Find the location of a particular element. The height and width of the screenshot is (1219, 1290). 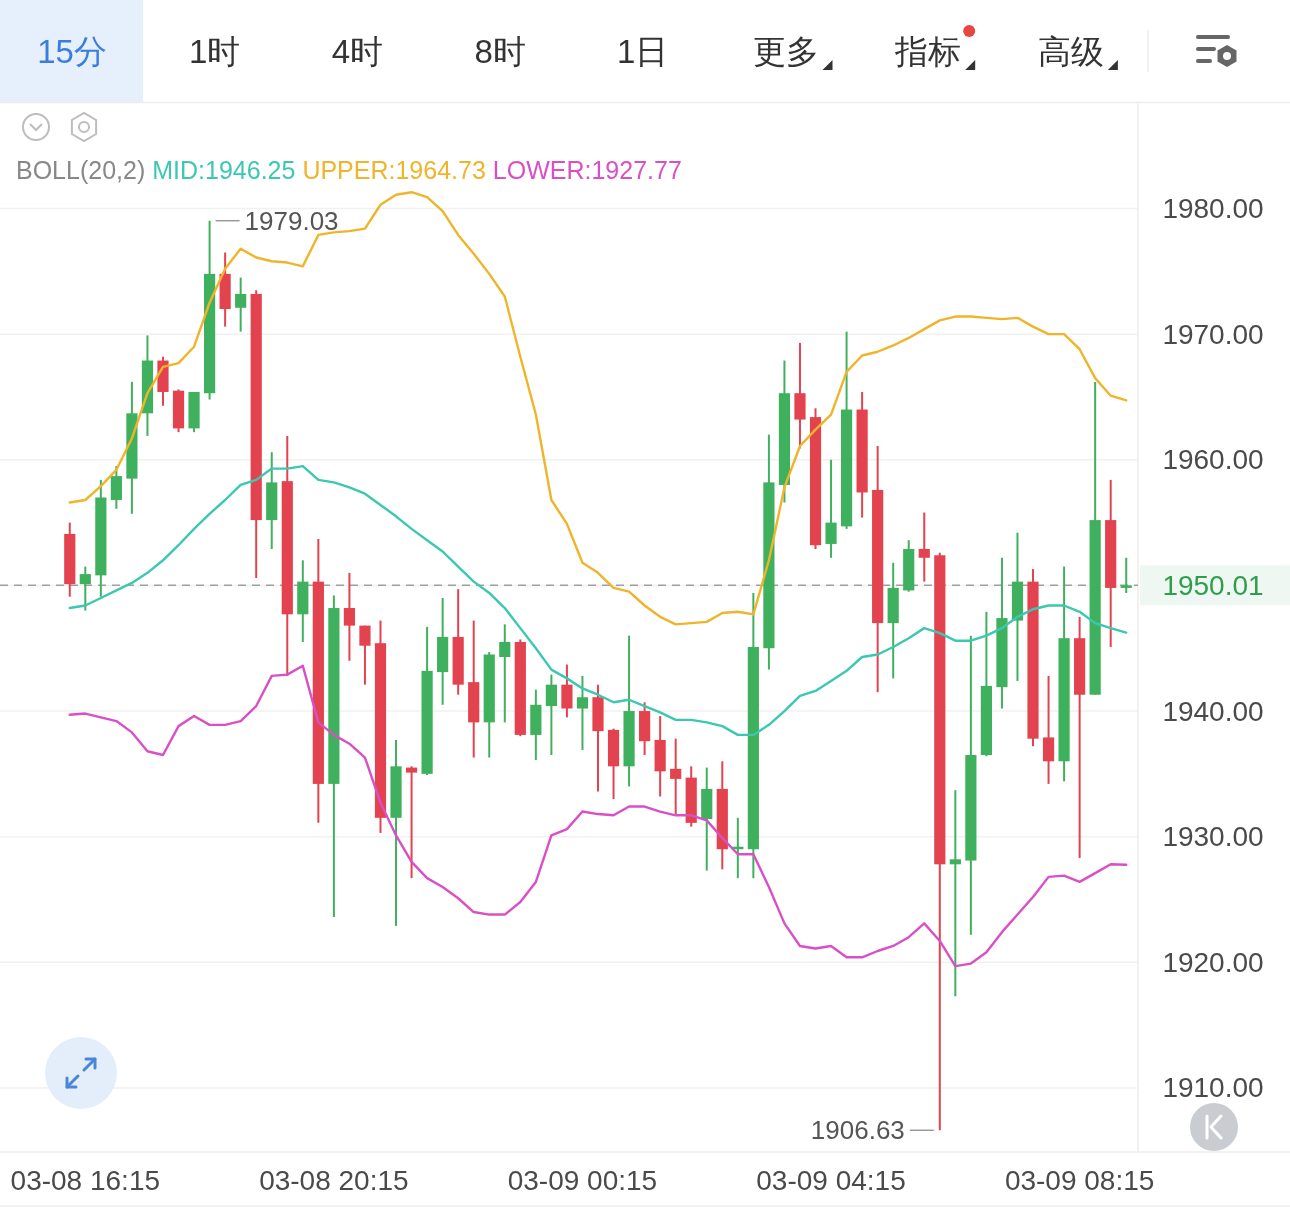

x-tick-label: 03-09 08:15 is located at coordinates (1079, 1180).